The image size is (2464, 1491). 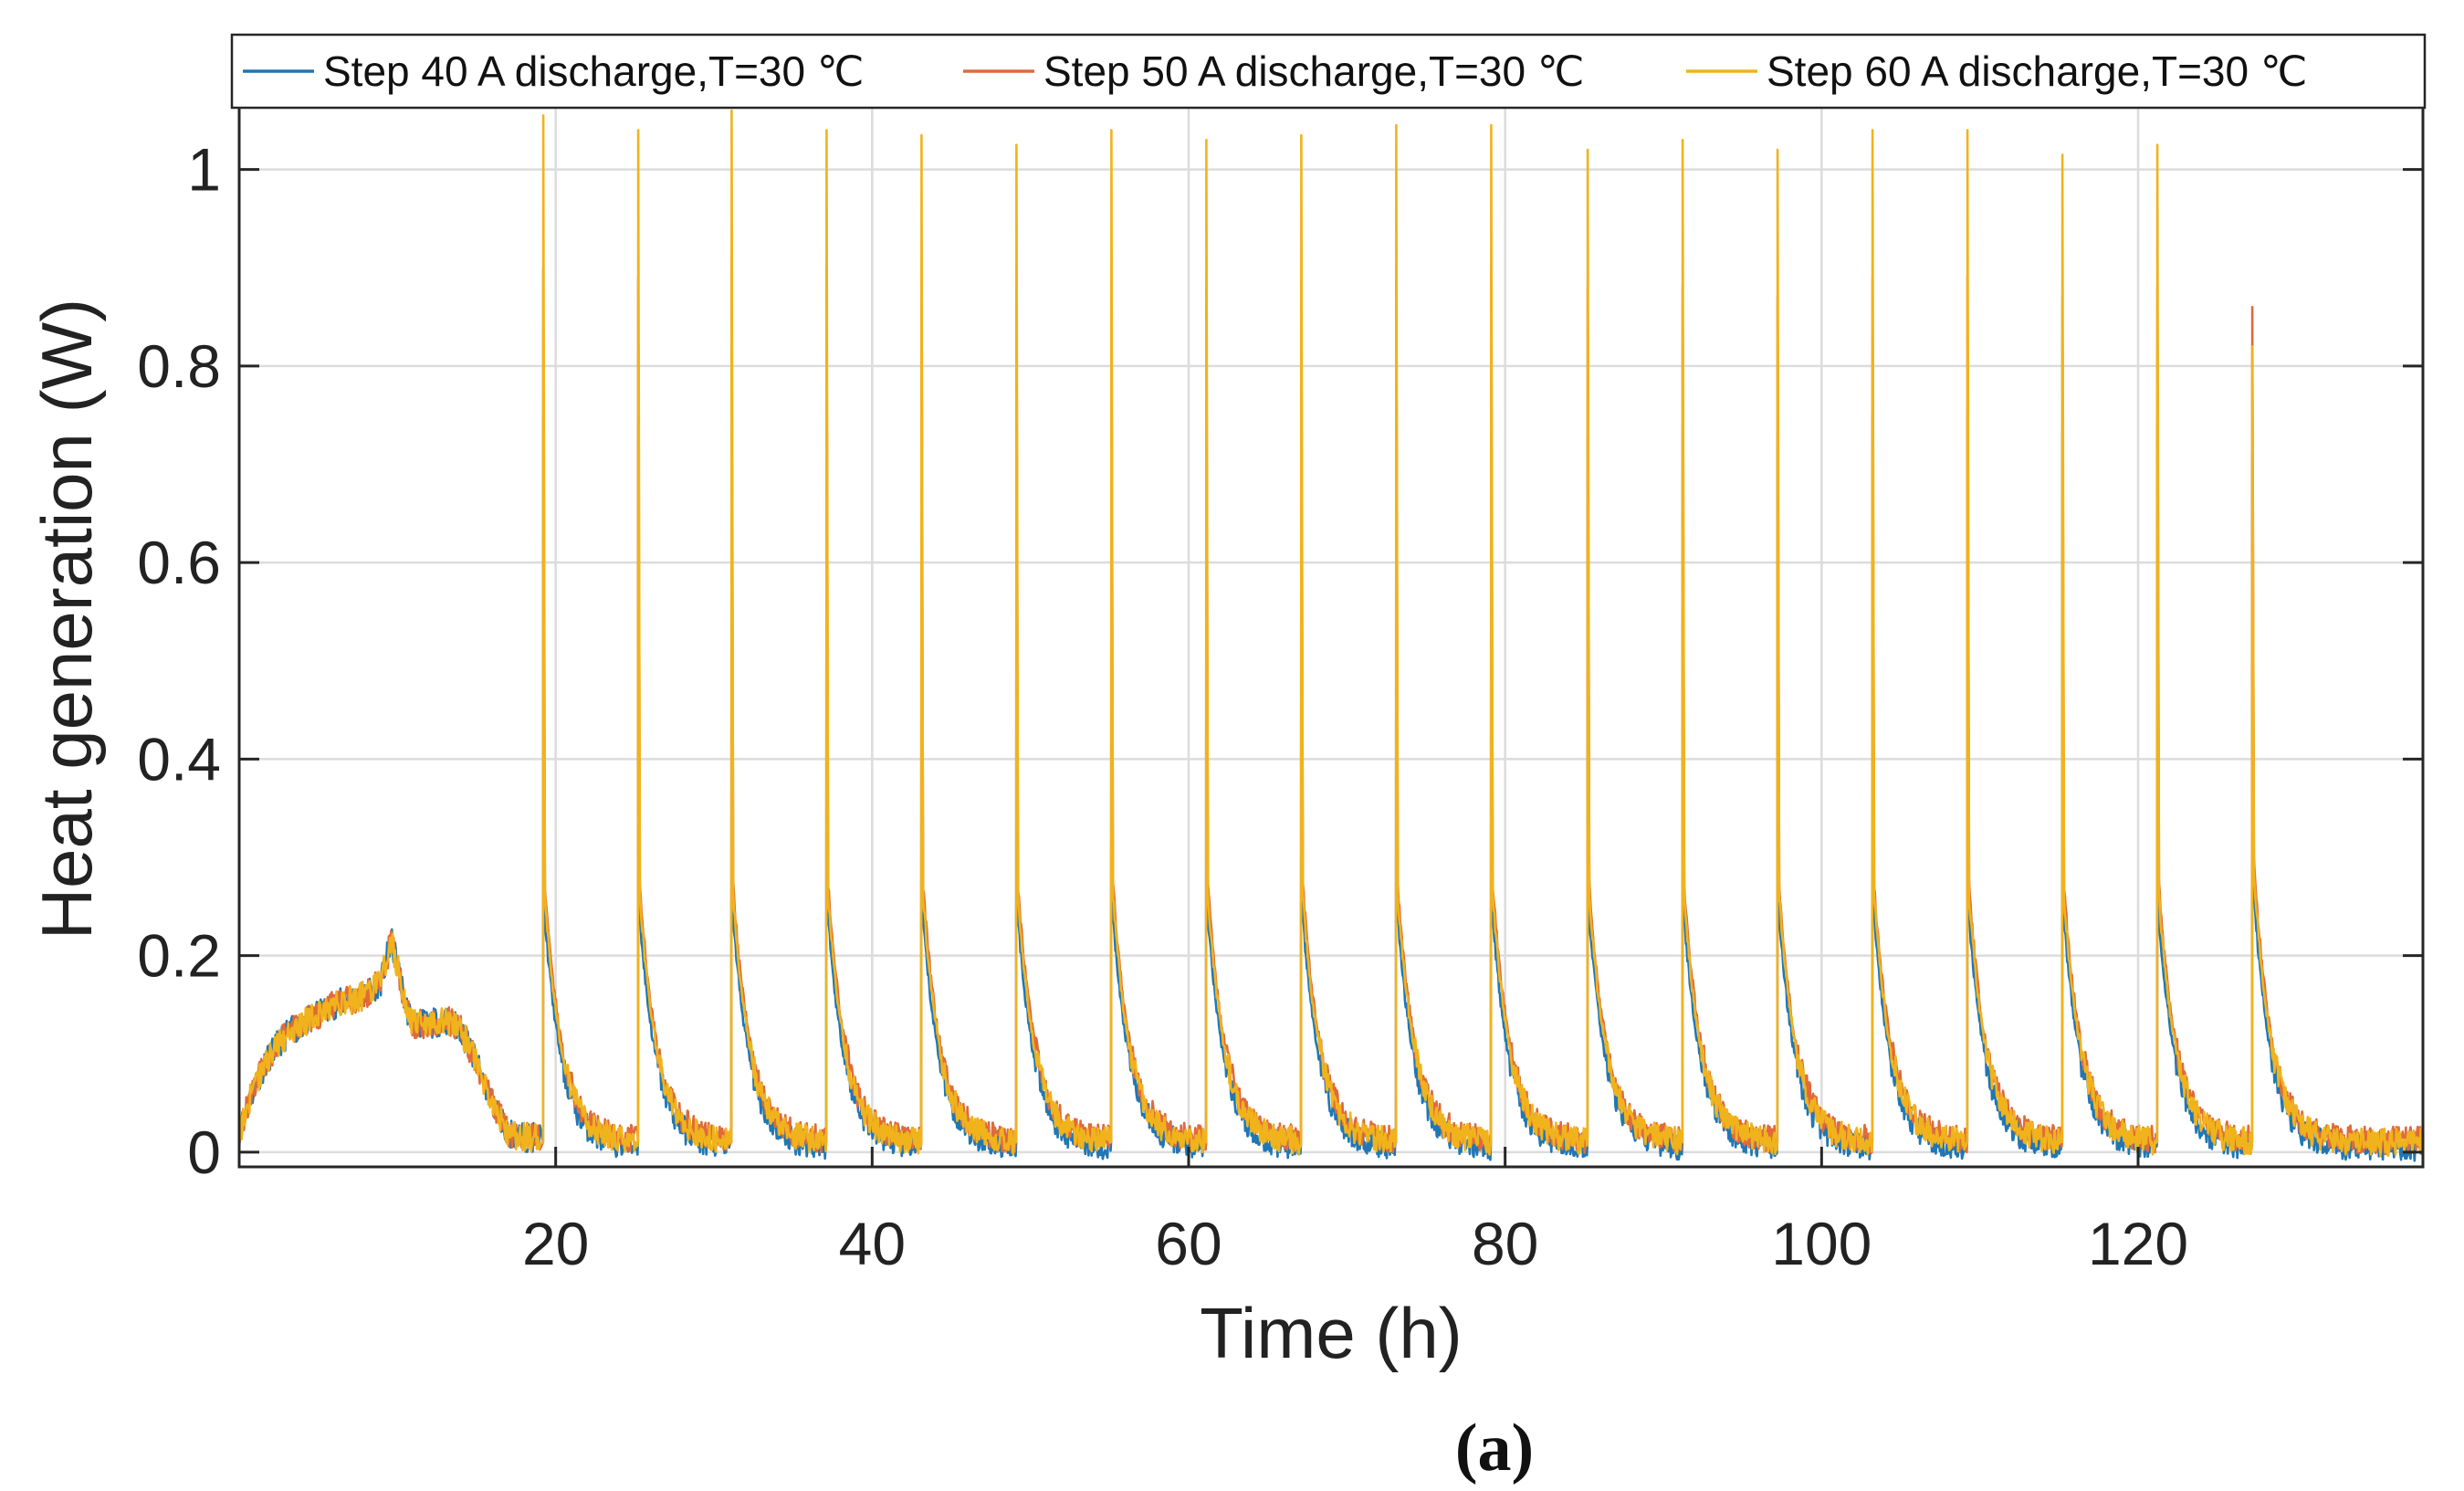 I want to click on legend-label: Step 60 A discharge,T=30 ℃, so click(x=2037, y=71).